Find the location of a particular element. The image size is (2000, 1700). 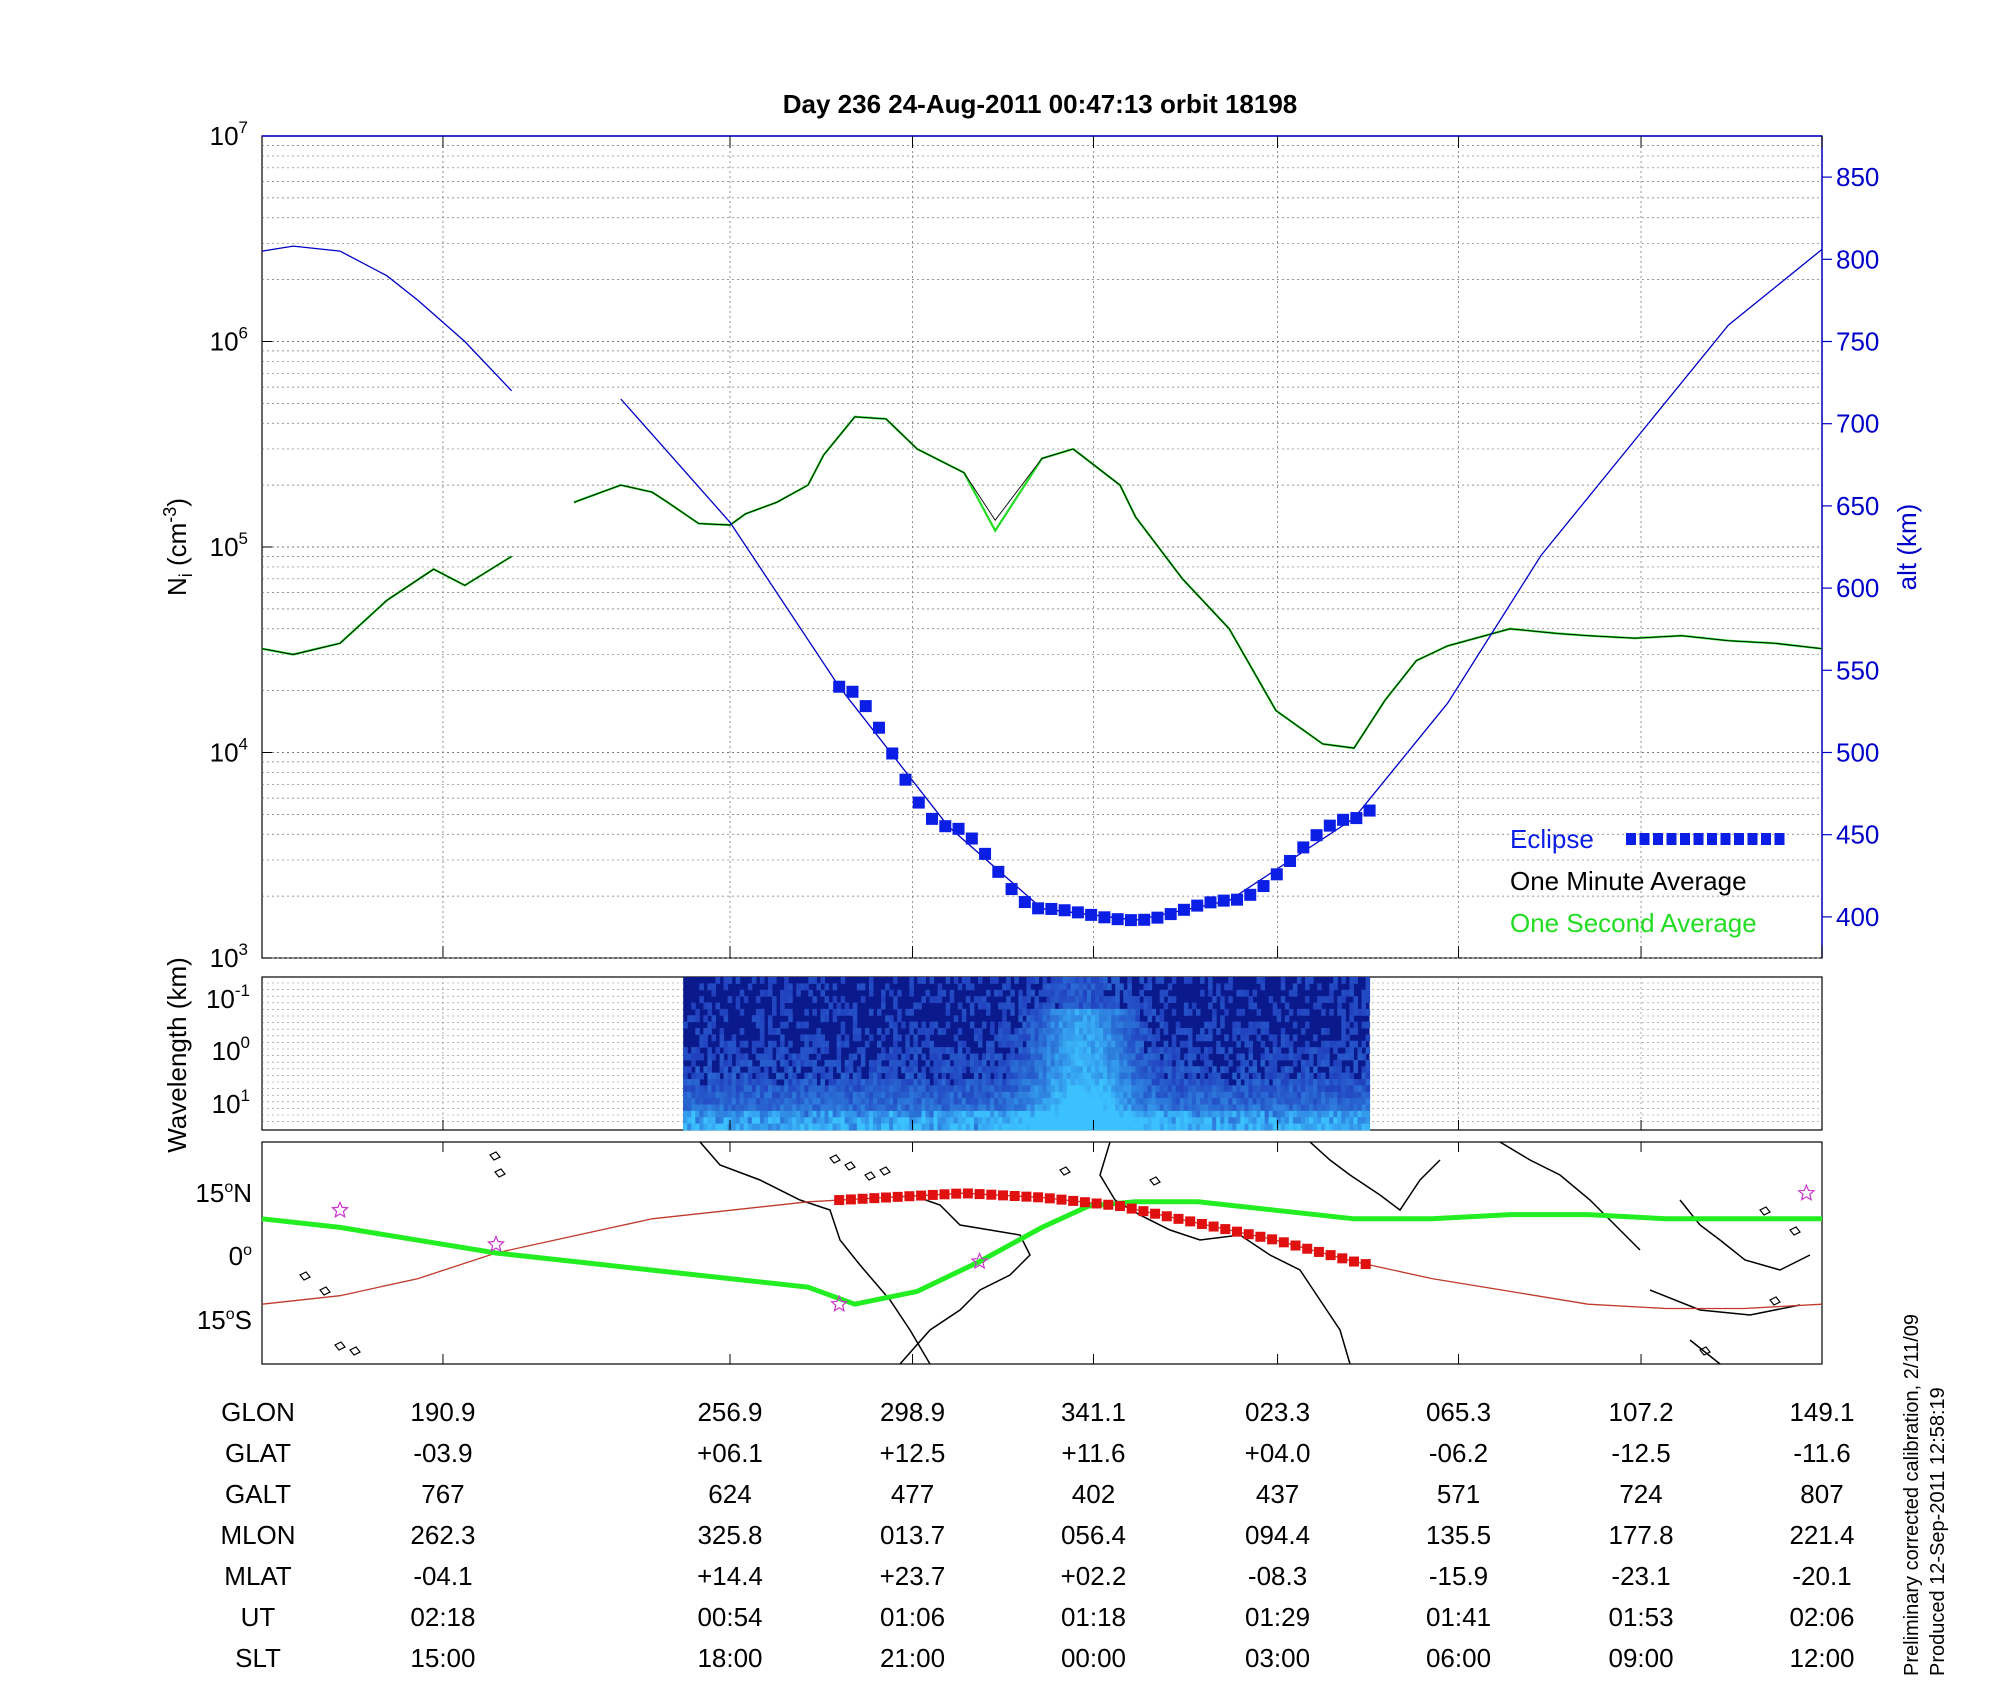

table-row-label: MLON is located at coordinates (257, 1535).